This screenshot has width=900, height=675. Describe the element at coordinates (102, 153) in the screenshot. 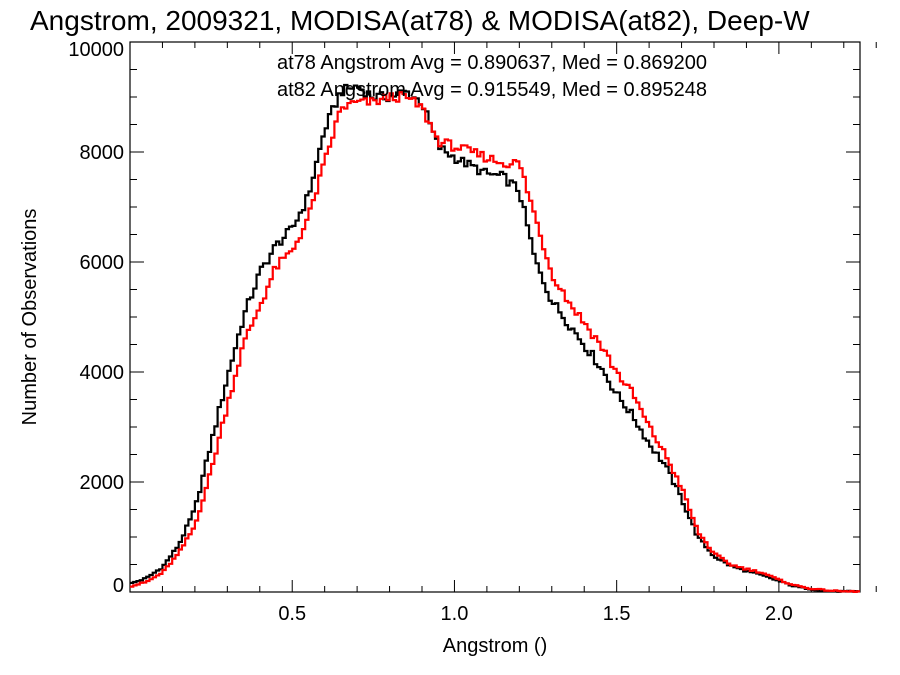

I see `y-tick-label: 8000` at that location.